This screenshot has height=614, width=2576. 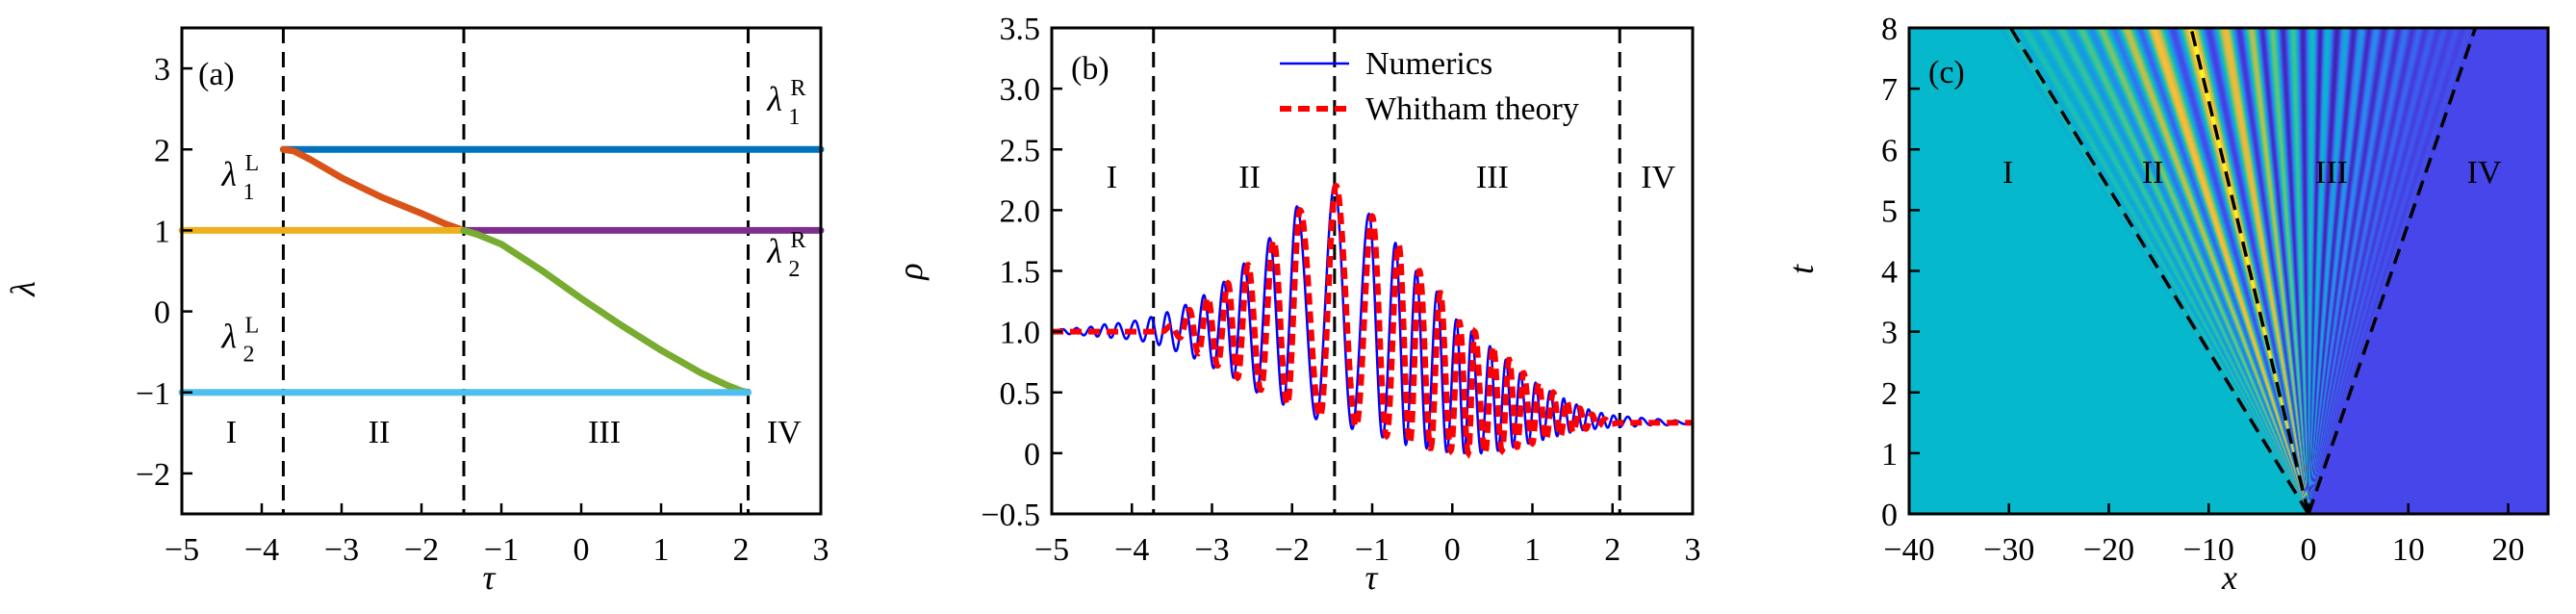 I want to click on y-tick-label: 1.5, so click(x=1020, y=273).